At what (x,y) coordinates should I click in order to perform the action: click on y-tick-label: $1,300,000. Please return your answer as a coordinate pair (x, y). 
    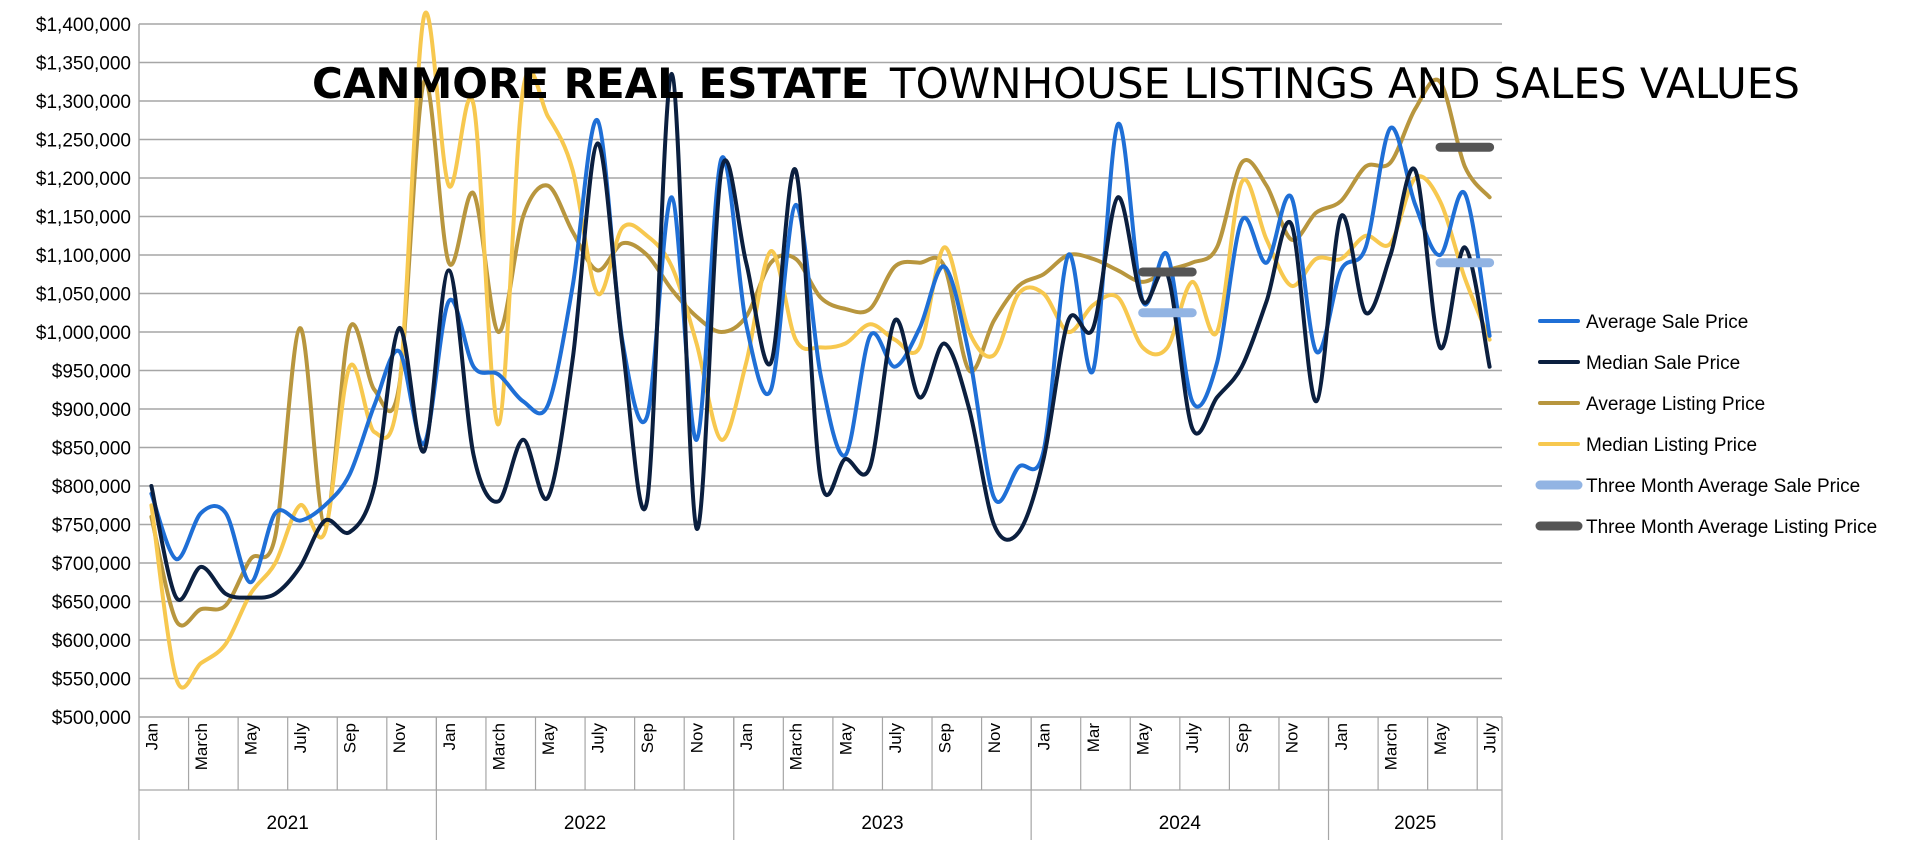
    Looking at the image, I should click on (83, 102).